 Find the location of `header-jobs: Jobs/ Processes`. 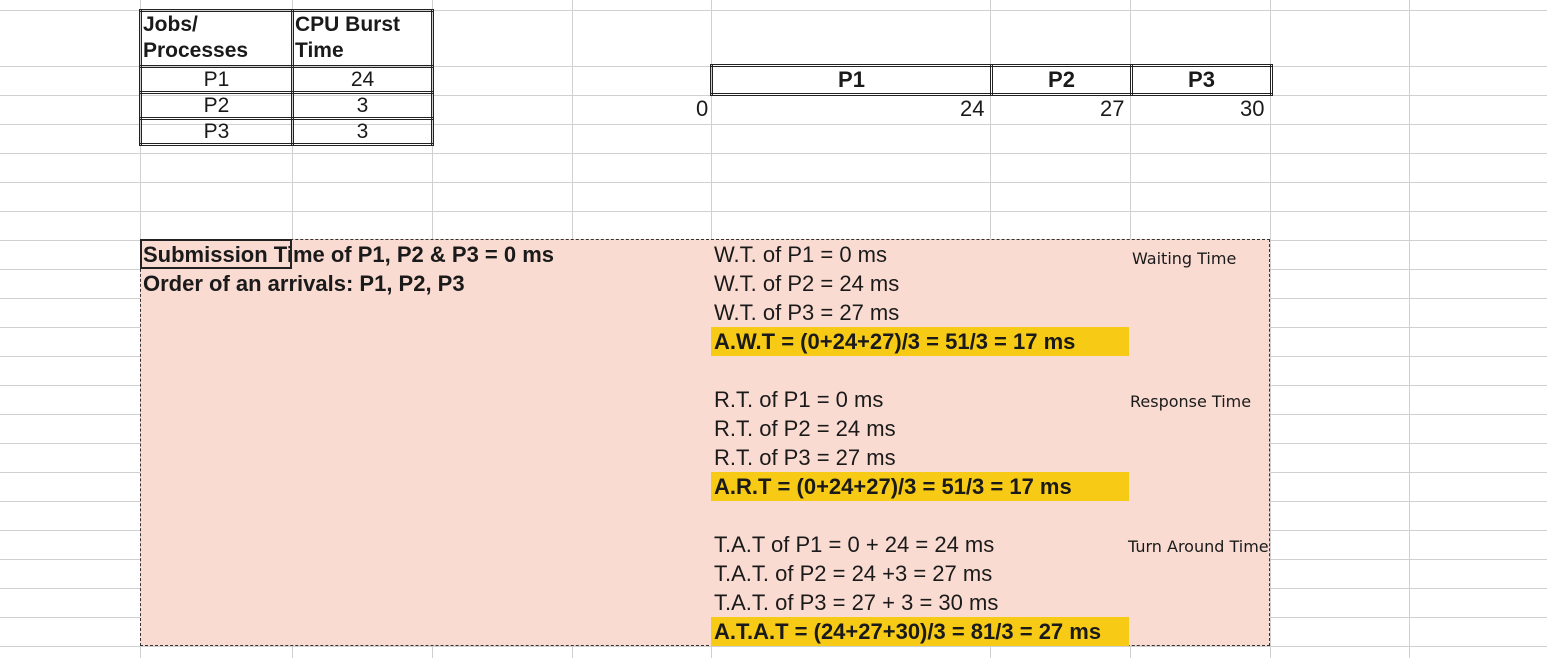

header-jobs: Jobs/ Processes is located at coordinates (216, 38).